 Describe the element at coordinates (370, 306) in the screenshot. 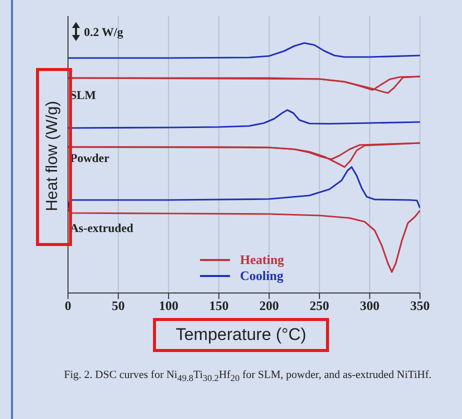

I see `x-tick-label: 300` at that location.